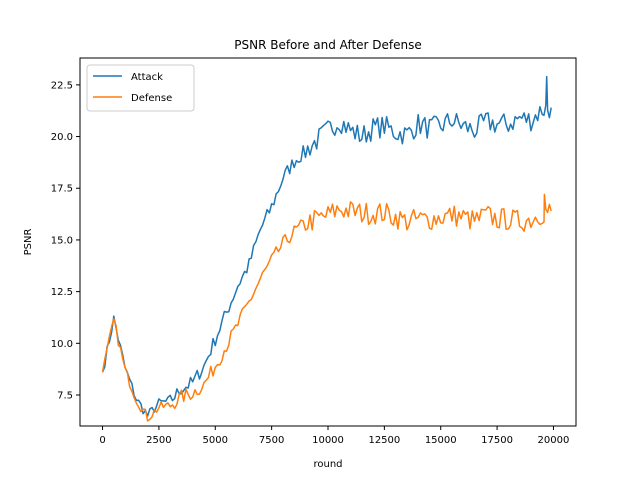  I want to click on x-tick-label: 10000, so click(328, 440).